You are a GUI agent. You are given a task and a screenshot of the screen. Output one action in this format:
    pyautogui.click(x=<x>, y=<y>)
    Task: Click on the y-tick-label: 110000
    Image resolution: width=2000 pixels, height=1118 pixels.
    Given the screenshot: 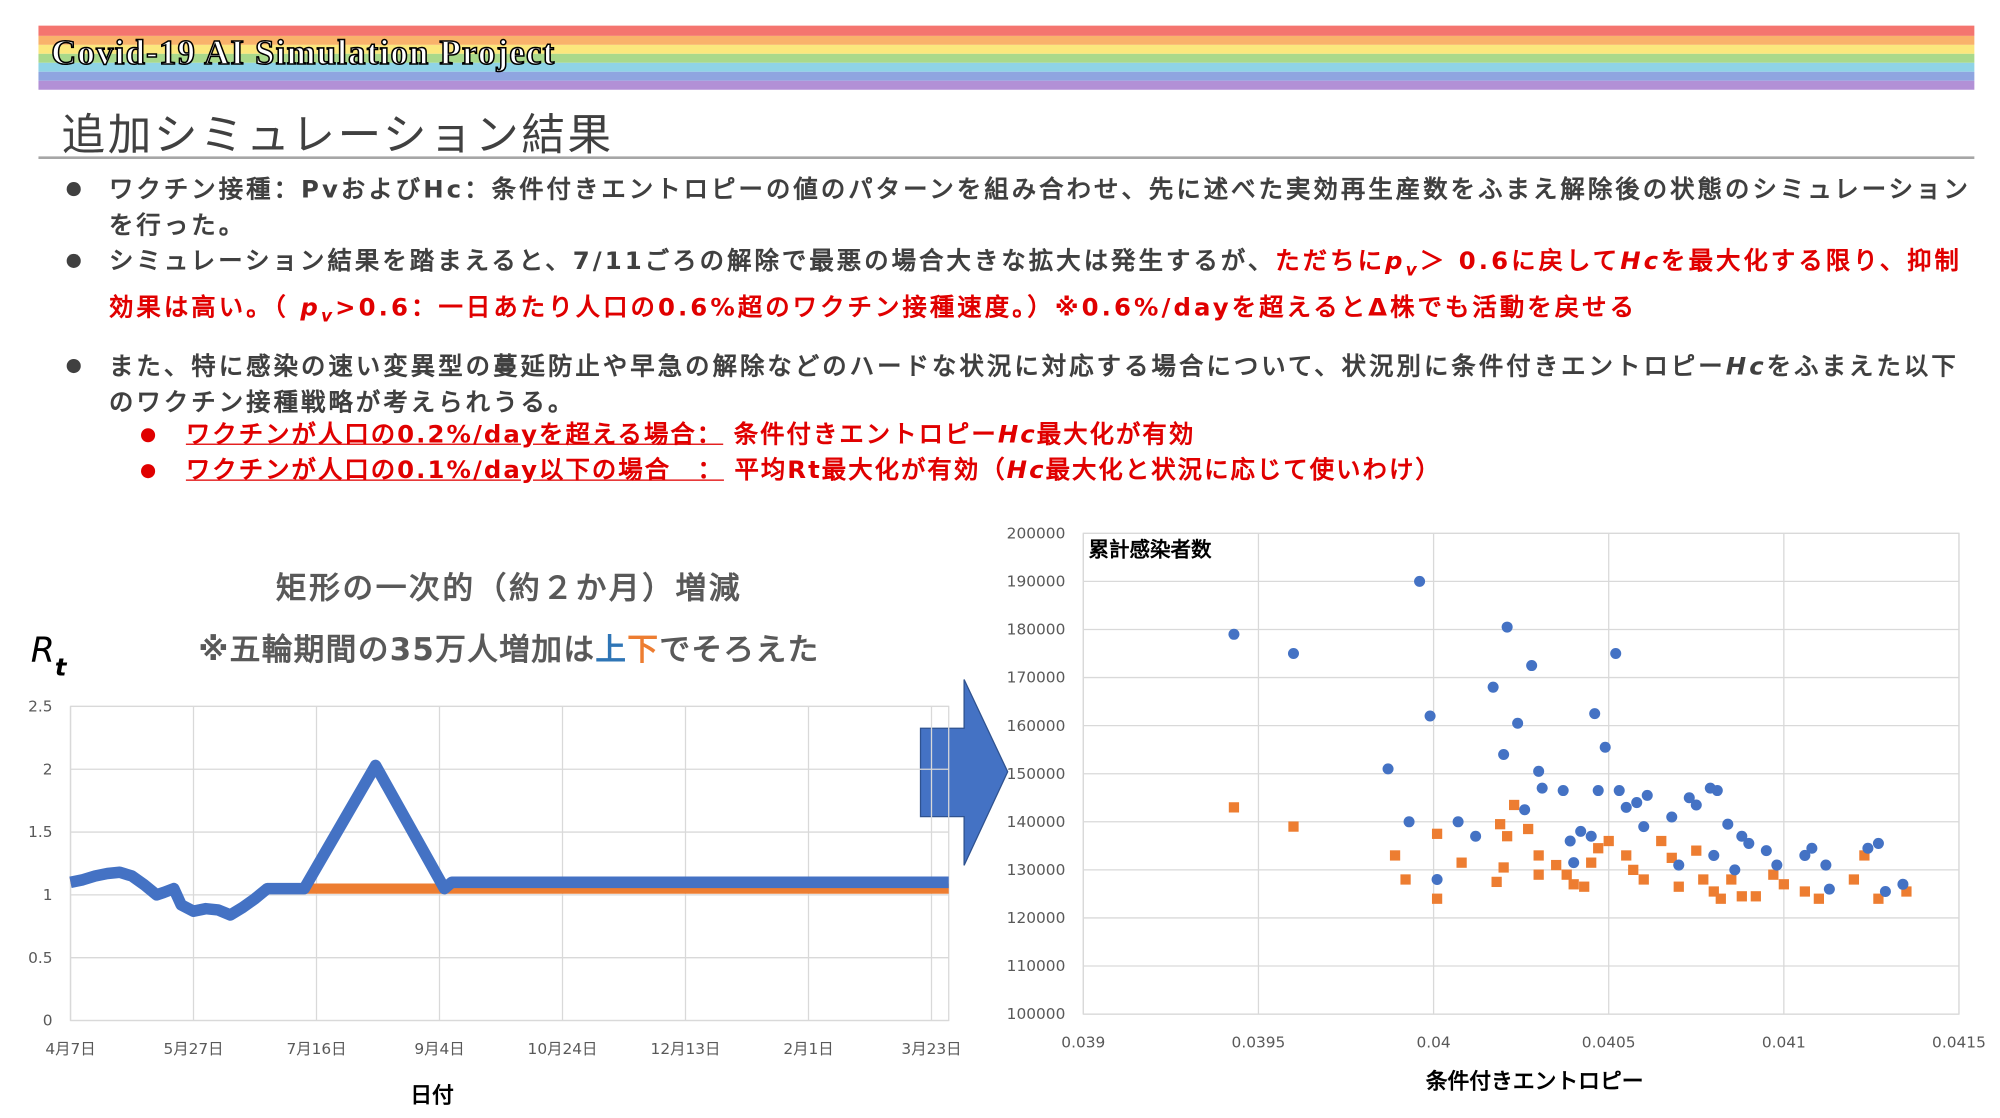 What is the action you would take?
    pyautogui.click(x=1036, y=966)
    